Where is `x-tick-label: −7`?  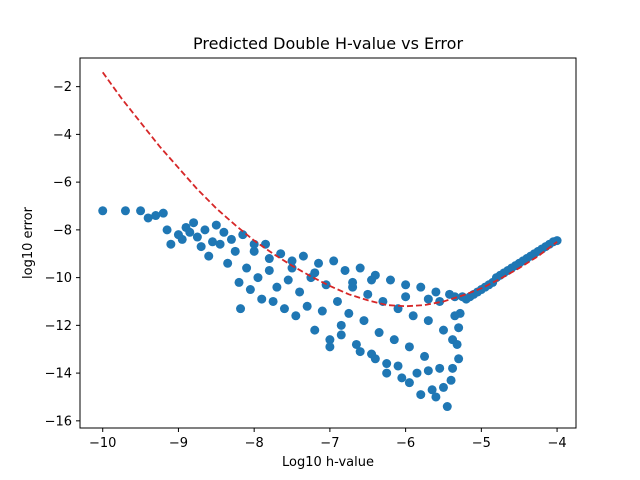
x-tick-label: −7 is located at coordinates (329, 443).